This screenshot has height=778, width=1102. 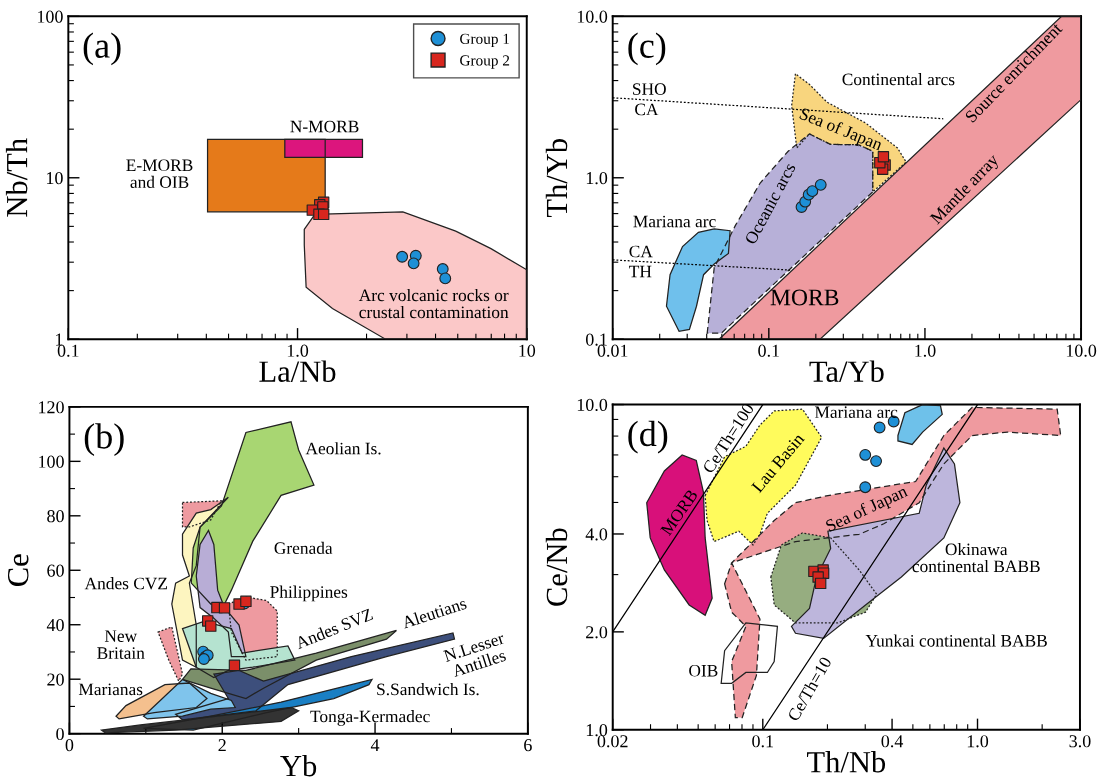 What do you see at coordinates (976, 558) in the screenshot?
I see `annotation: Okinawa continental BABB` at bounding box center [976, 558].